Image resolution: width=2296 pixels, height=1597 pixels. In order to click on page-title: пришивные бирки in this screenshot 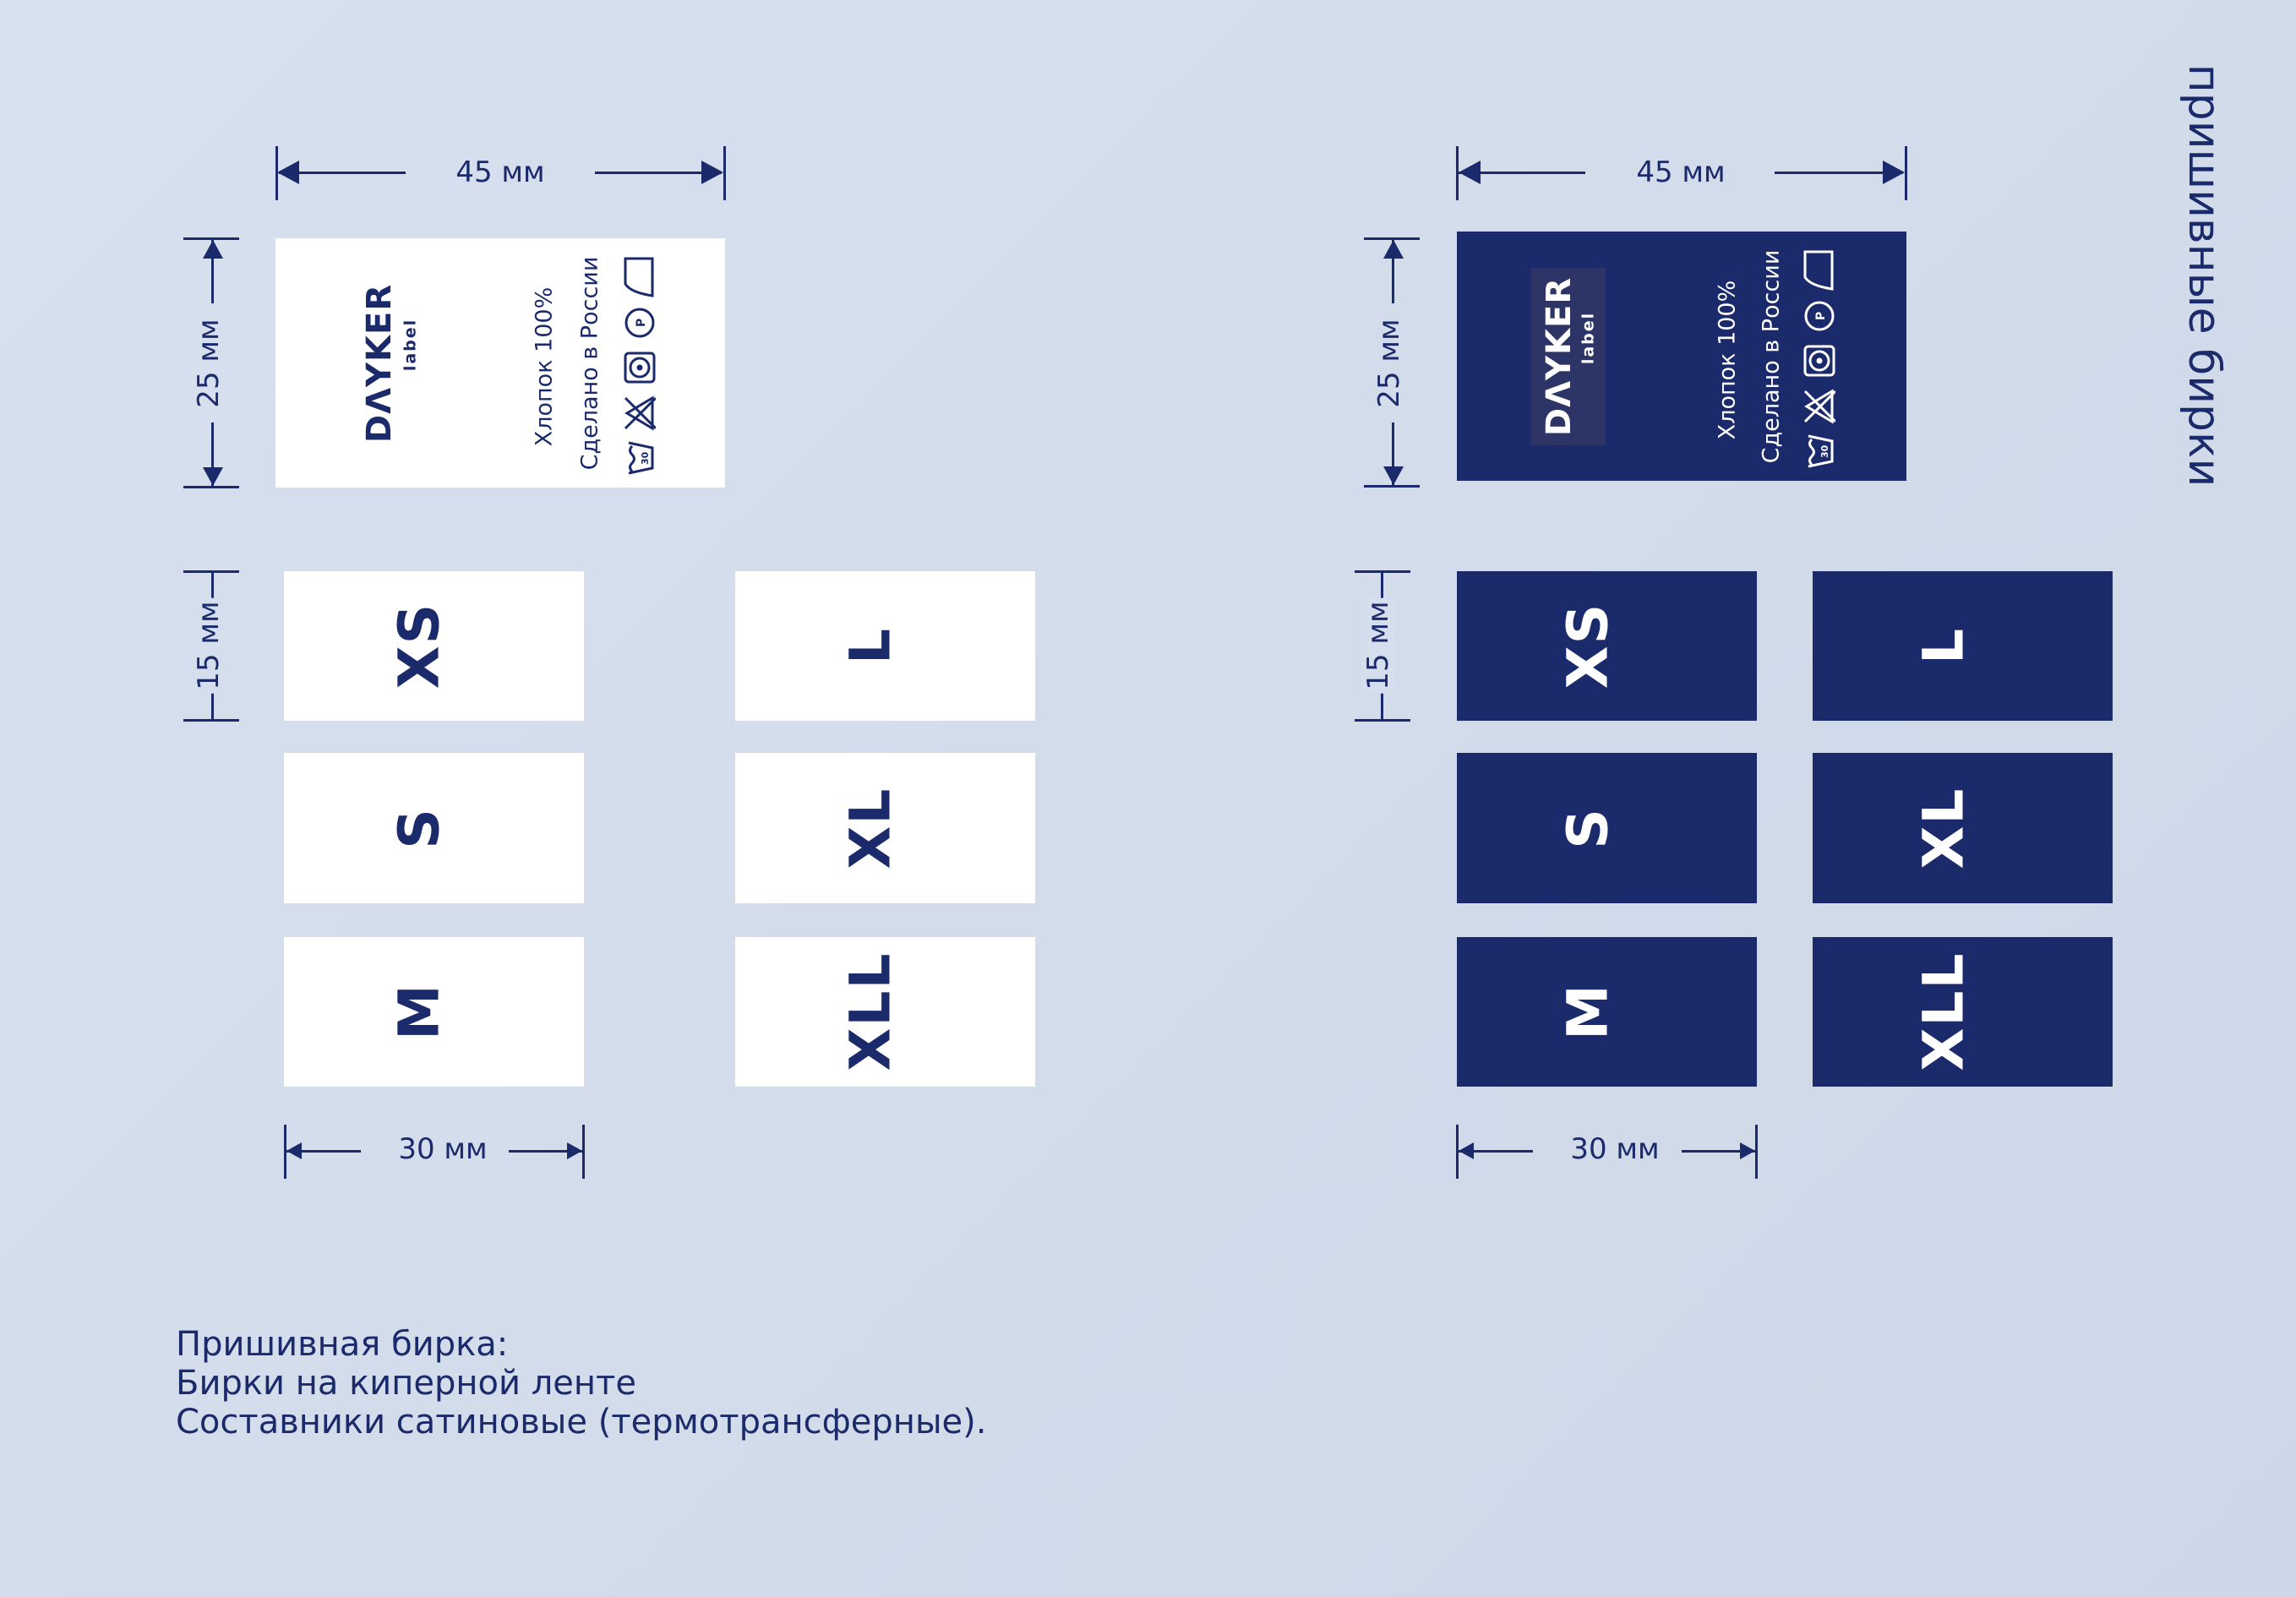, I will do `click(2204, 275)`.